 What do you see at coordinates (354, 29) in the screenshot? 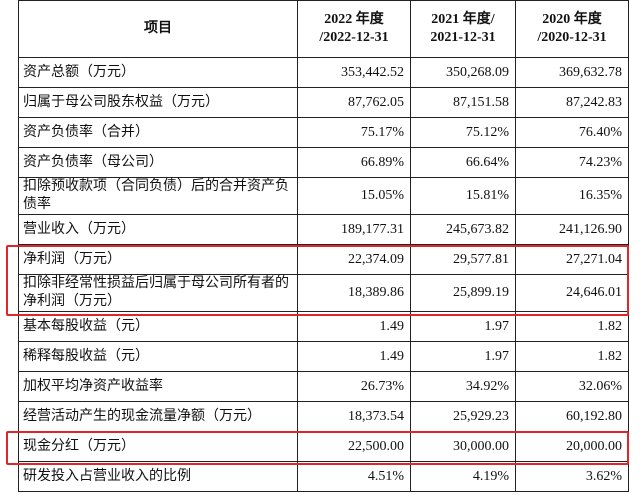
I see `header-col: 2022 年度/2022-12-31` at bounding box center [354, 29].